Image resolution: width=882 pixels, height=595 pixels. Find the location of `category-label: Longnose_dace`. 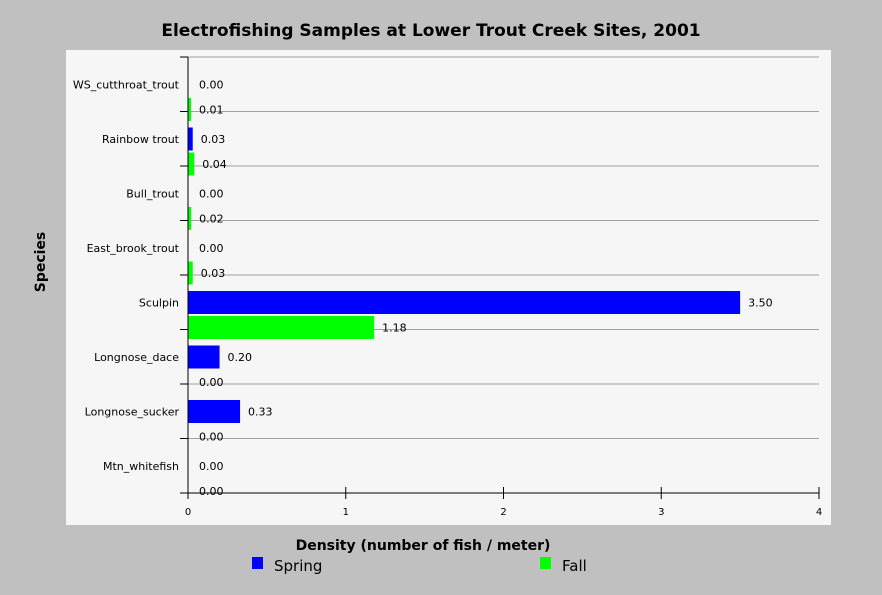

category-label: Longnose_dace is located at coordinates (136, 357).